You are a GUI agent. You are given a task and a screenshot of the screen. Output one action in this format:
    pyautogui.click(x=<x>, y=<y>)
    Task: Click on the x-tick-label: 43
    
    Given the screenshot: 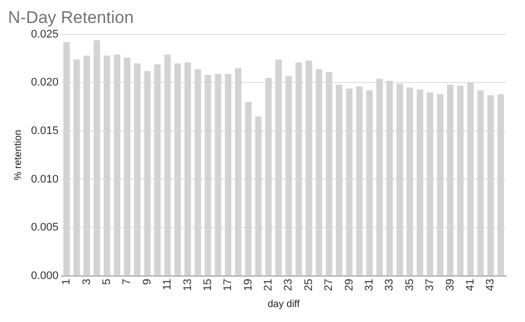 What is the action you would take?
    pyautogui.click(x=490, y=285)
    